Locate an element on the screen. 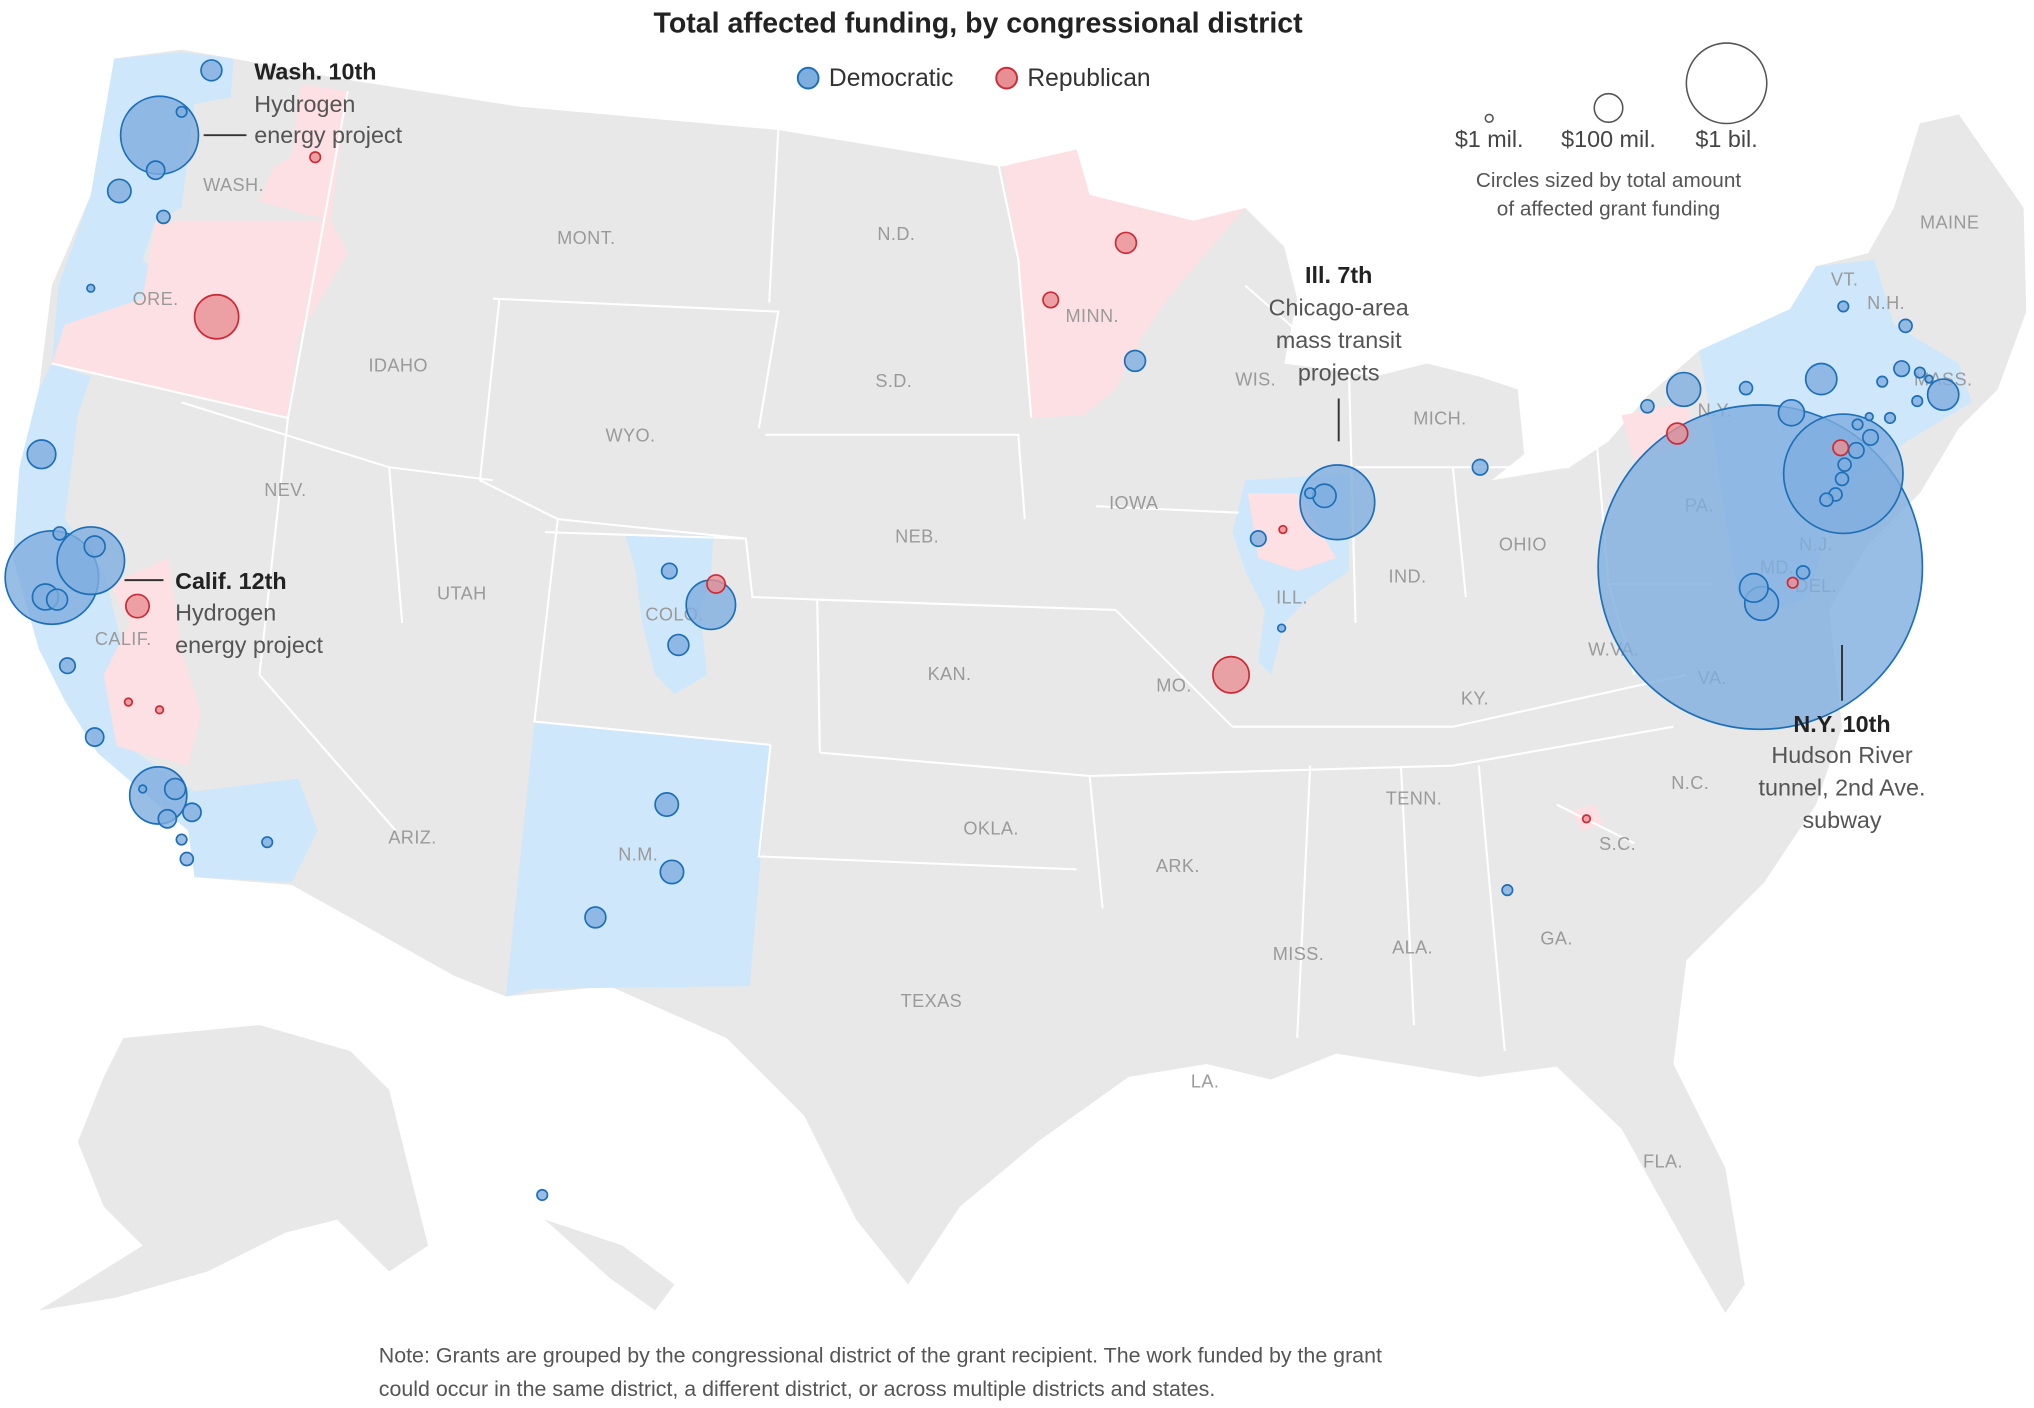  state-label: VT. is located at coordinates (1844, 280).